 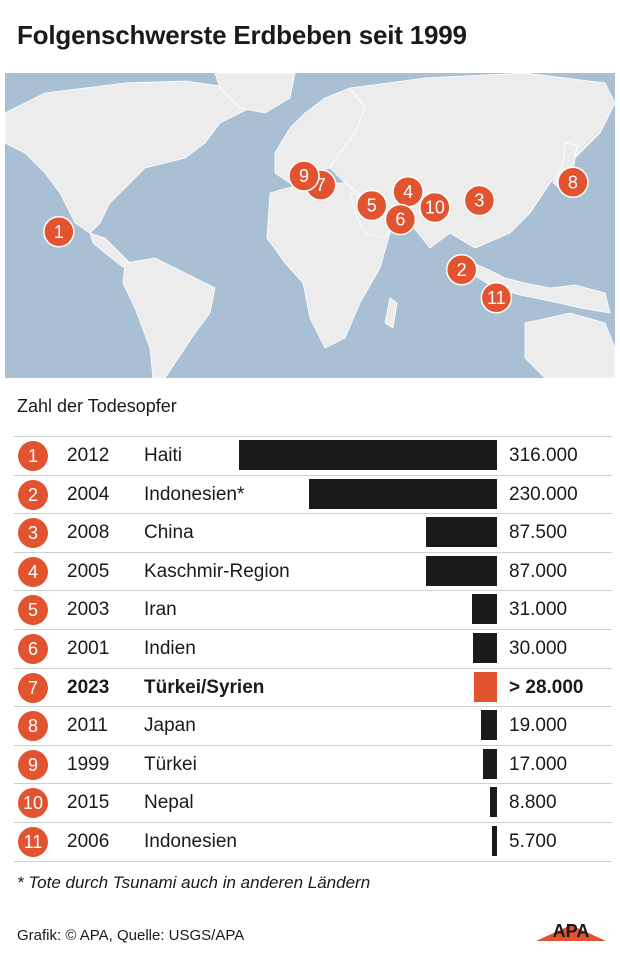 I want to click on apa-logo-text: APA, so click(x=571, y=931).